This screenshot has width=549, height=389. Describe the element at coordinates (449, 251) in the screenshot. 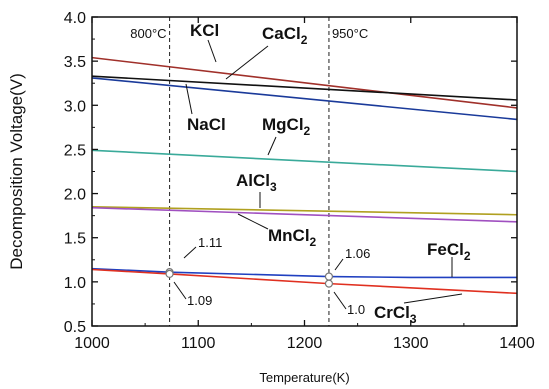

I see `series-label: FeCl2` at that location.